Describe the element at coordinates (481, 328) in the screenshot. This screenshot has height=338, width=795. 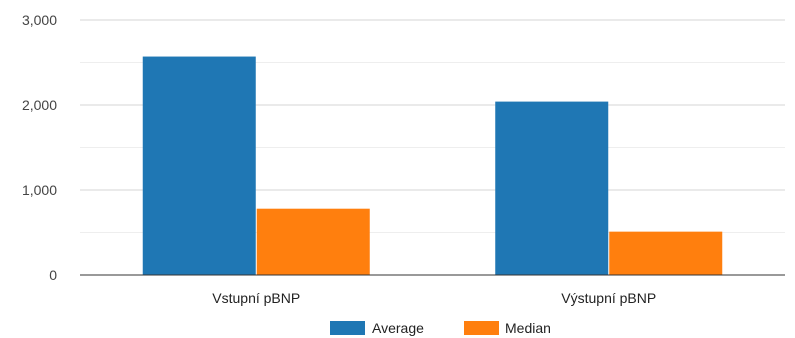
I see `legend-swatch-median` at that location.